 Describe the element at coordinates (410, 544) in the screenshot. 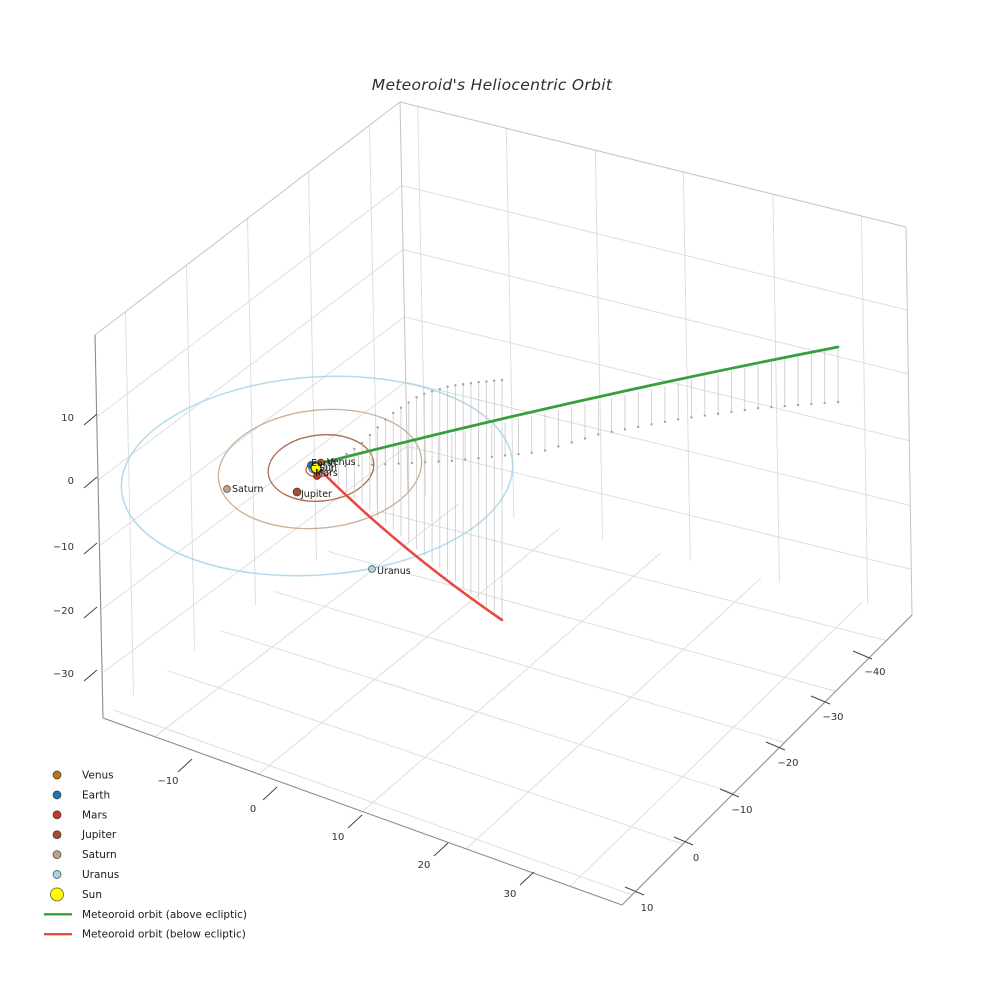

I see `meteoroid-orbit-below` at that location.